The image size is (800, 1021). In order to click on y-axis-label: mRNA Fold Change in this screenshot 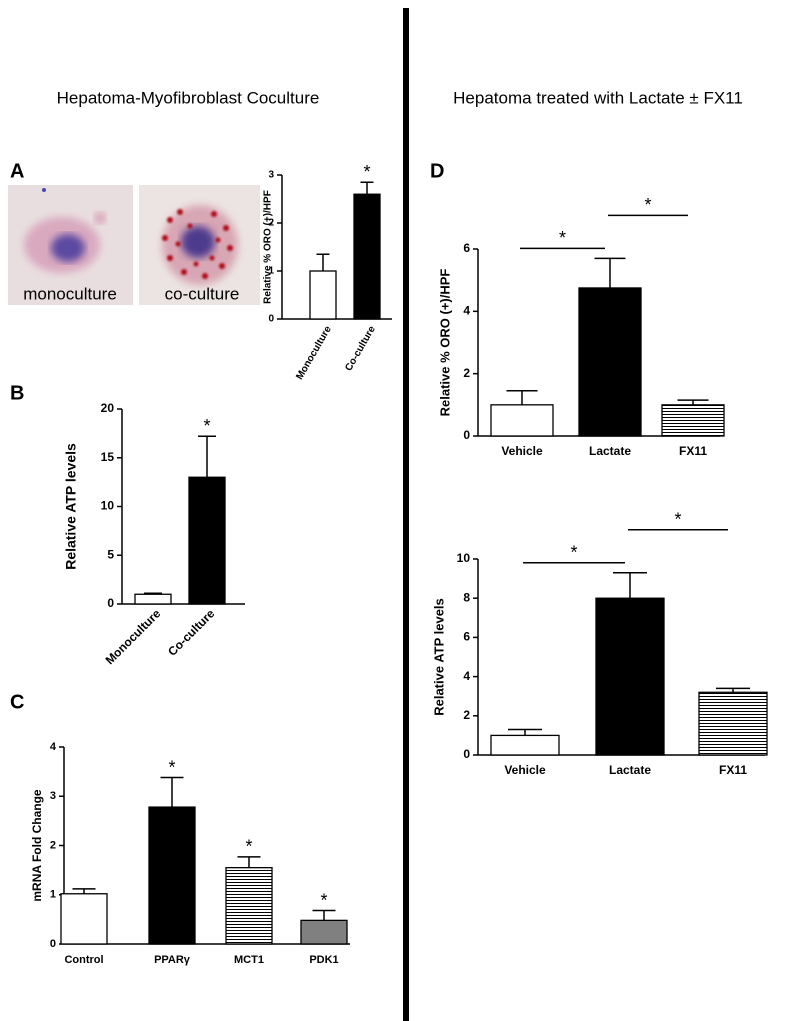, I will do `click(37, 845)`.